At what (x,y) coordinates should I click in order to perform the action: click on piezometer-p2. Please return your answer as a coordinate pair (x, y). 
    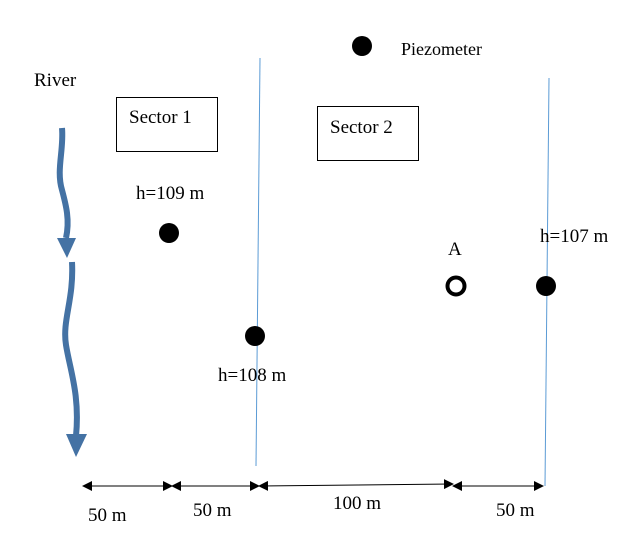
    Looking at the image, I should click on (255, 336).